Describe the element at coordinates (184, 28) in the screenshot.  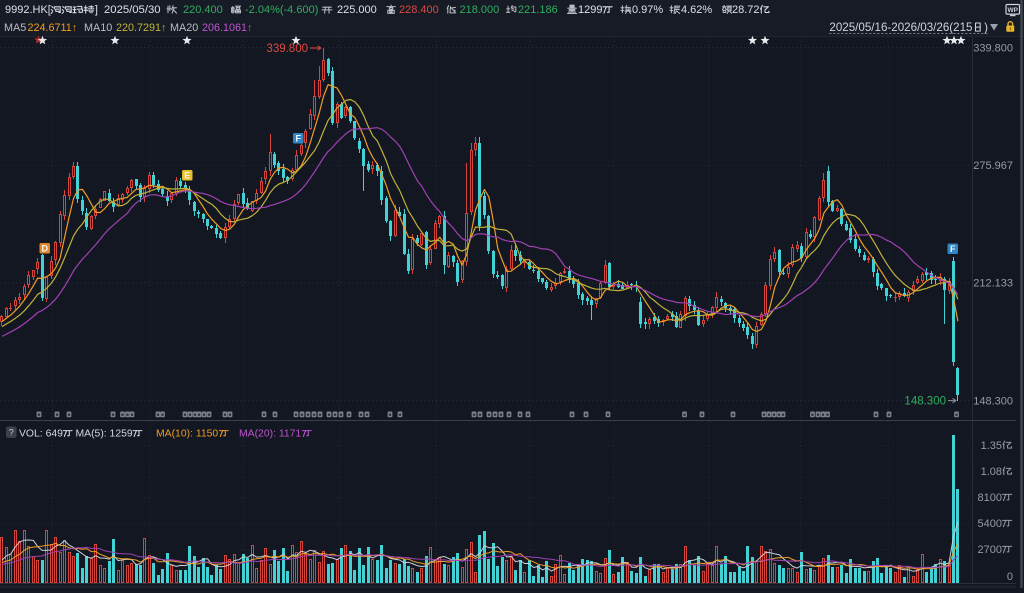
I see `svg-text: MA20` at that location.